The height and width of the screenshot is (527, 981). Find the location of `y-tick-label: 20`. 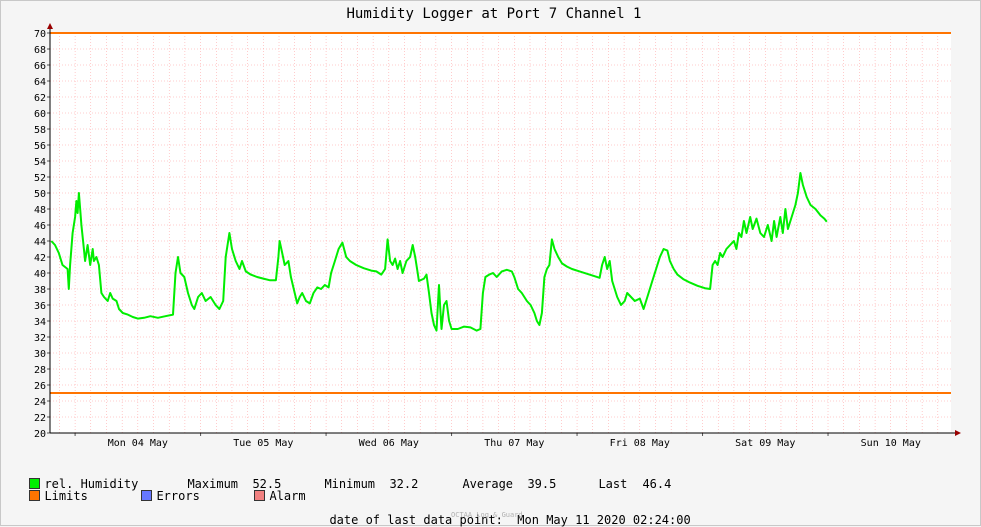

y-tick-label: 20 is located at coordinates (40, 434).